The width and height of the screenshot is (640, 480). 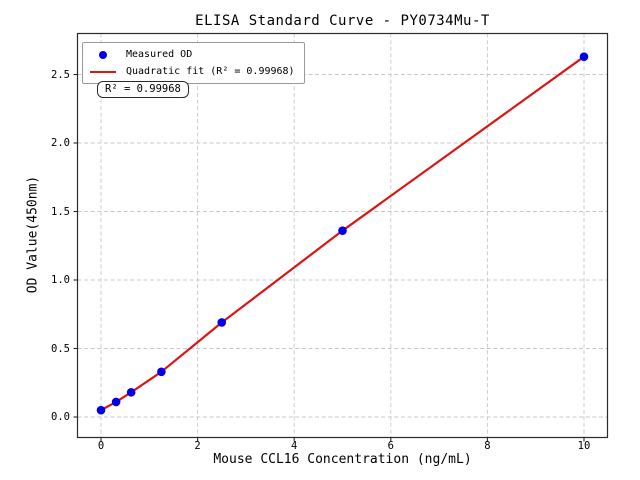 What do you see at coordinates (60, 348) in the screenshot?
I see `y-tick-label: 0.5` at bounding box center [60, 348].